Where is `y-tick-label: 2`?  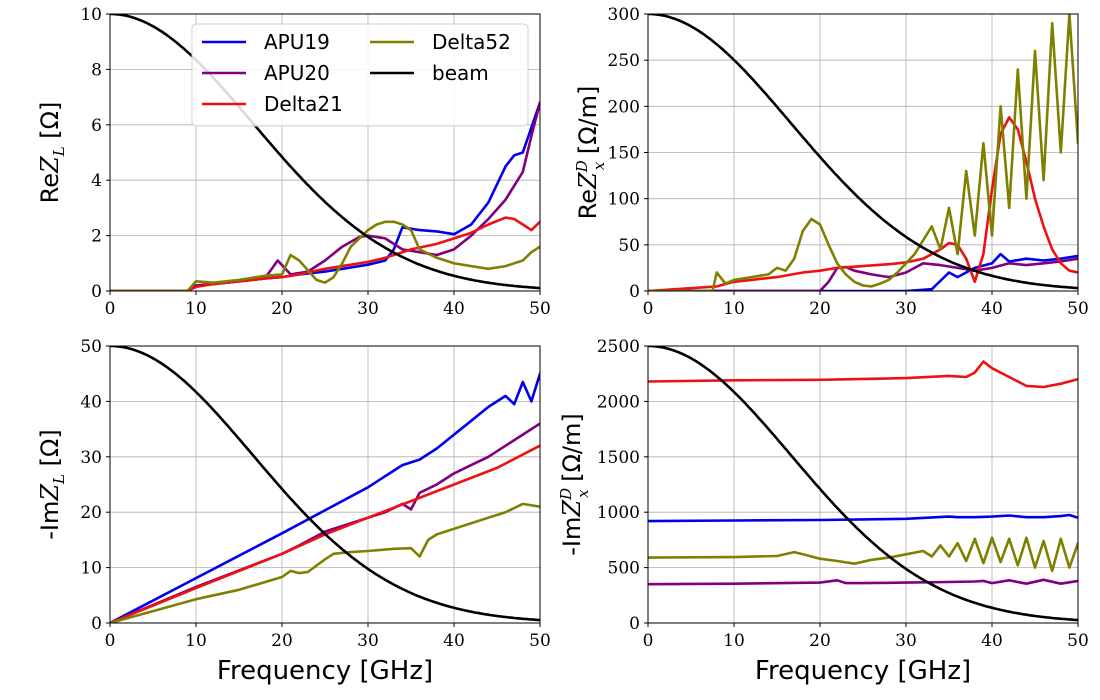
y-tick-label: 2 is located at coordinates (96, 237).